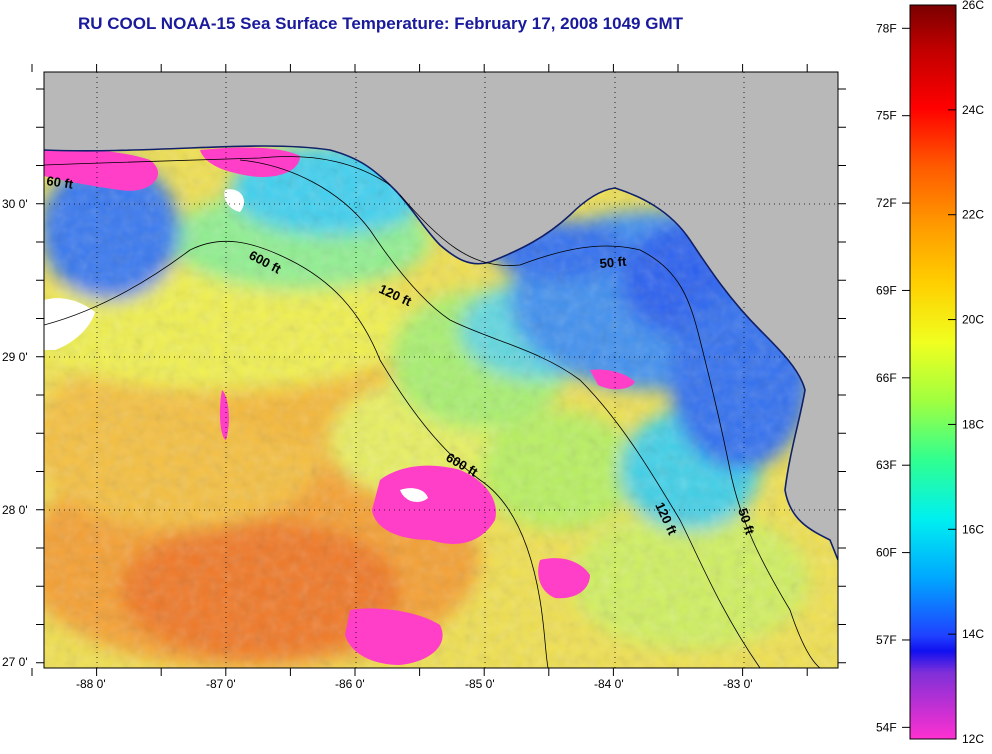 The width and height of the screenshot is (992, 754). What do you see at coordinates (221, 684) in the screenshot?
I see `lon-label-87: -87 0'` at bounding box center [221, 684].